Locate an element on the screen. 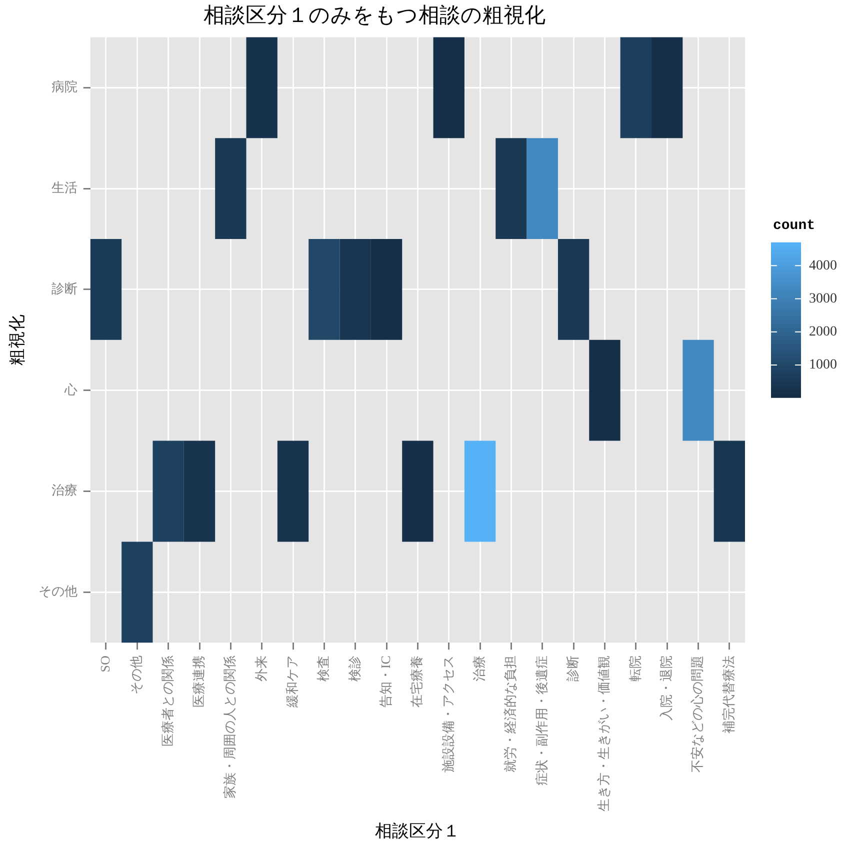 The image size is (848, 856). y-tick-label: 診断 is located at coordinates (64, 288).